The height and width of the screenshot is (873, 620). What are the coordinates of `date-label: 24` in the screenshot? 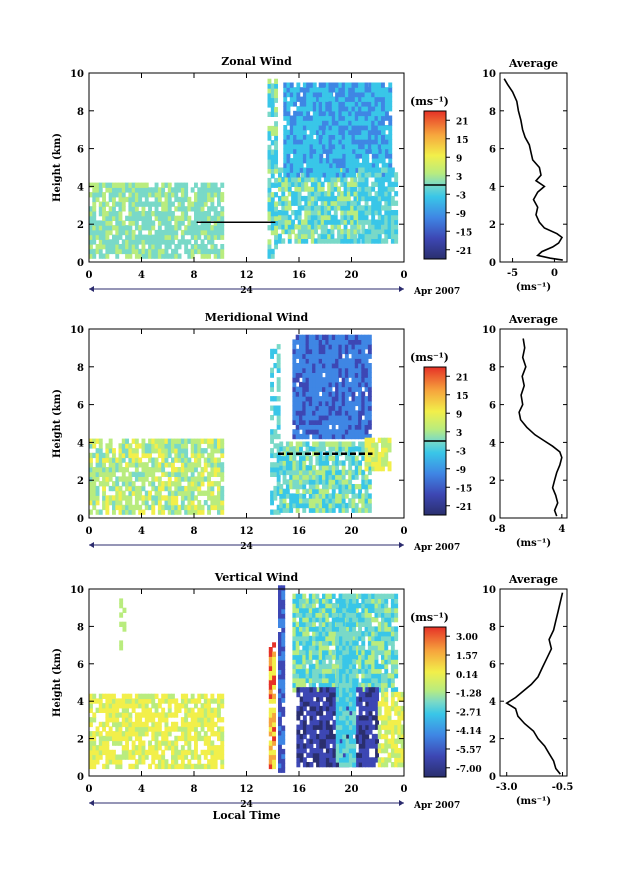 It's located at (246, 547).